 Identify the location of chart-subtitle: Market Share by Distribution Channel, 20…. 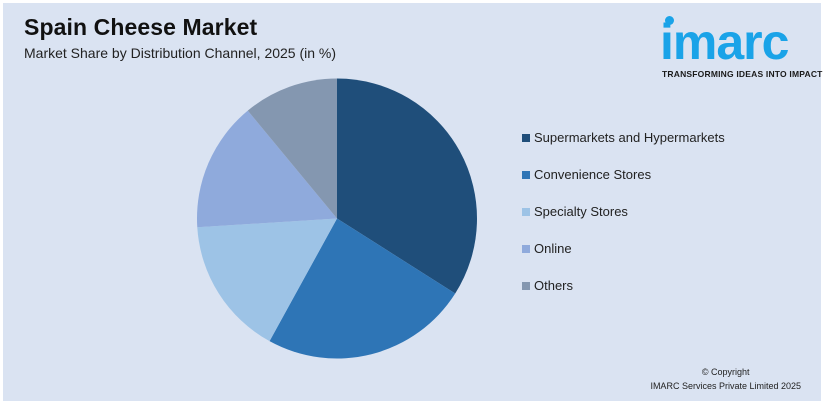
(180, 53).